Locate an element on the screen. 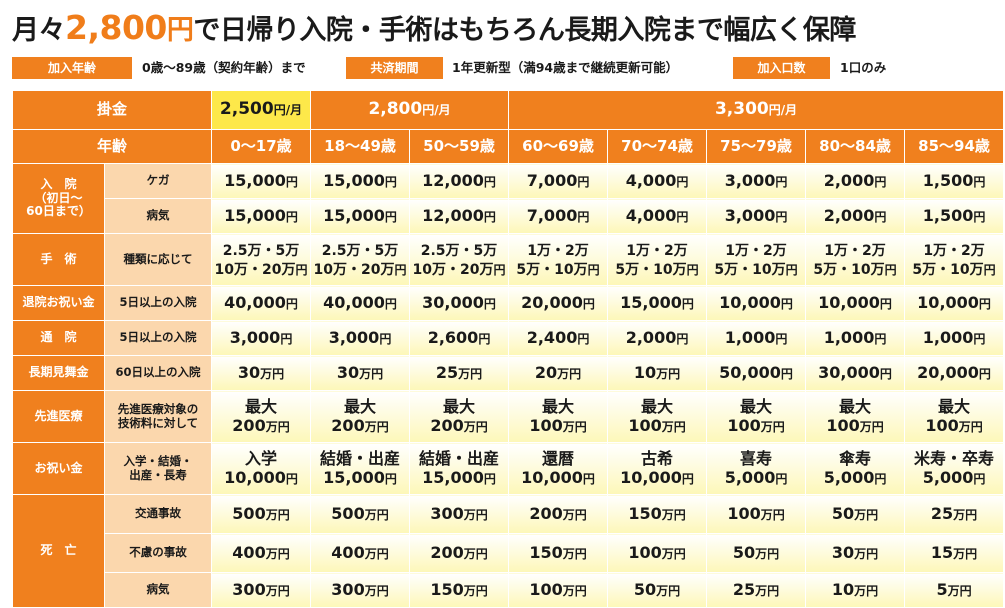 This screenshot has width=1005, height=608. premium-unit: 円/月 is located at coordinates (783, 110).